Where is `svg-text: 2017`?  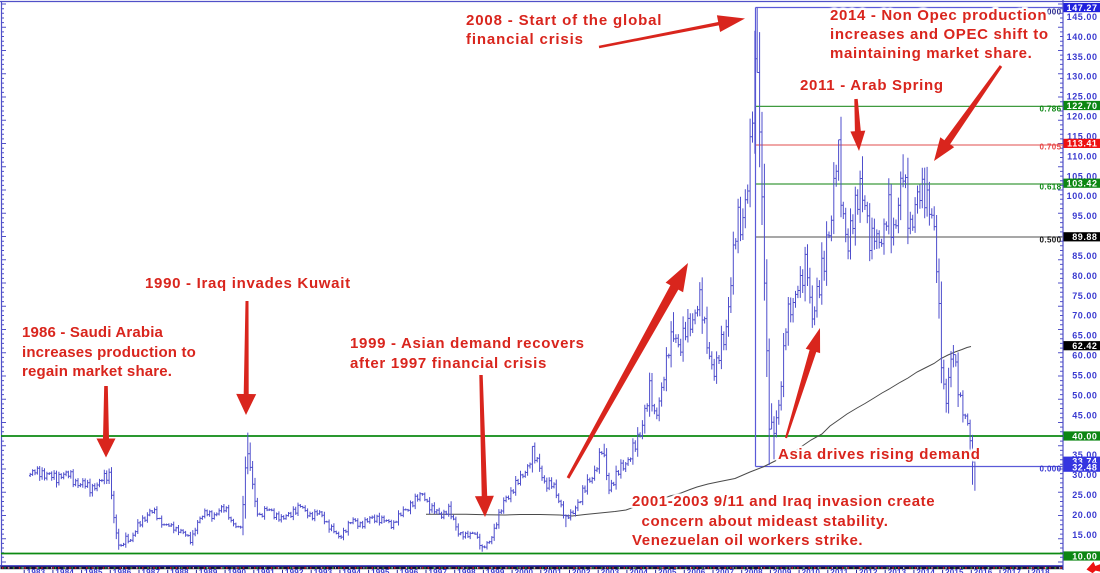 svg-text: 2017 is located at coordinates (1012, 570).